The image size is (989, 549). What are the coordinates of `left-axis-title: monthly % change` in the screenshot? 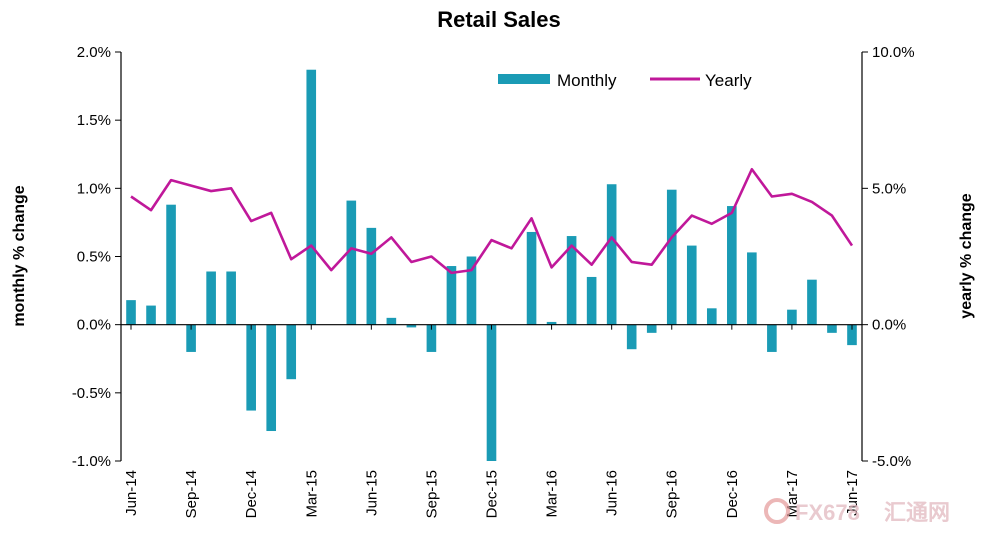 It's located at (19, 255).